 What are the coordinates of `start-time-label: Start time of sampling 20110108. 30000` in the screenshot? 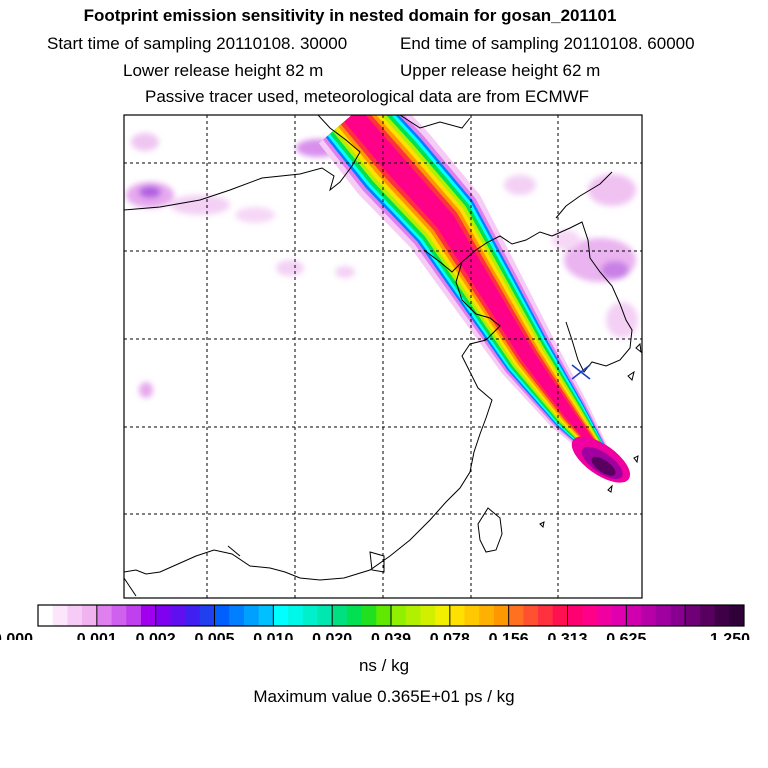 It's located at (197, 43).